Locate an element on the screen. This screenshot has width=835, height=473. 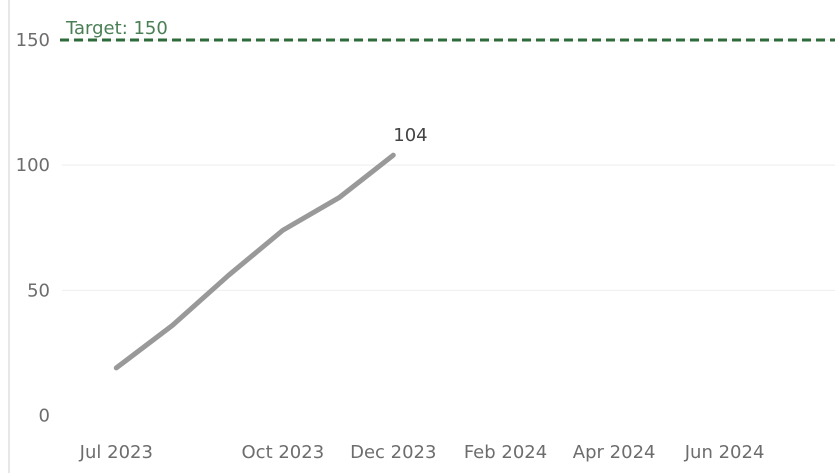
x-tick-label-2: Dec 2023 is located at coordinates (393, 452).